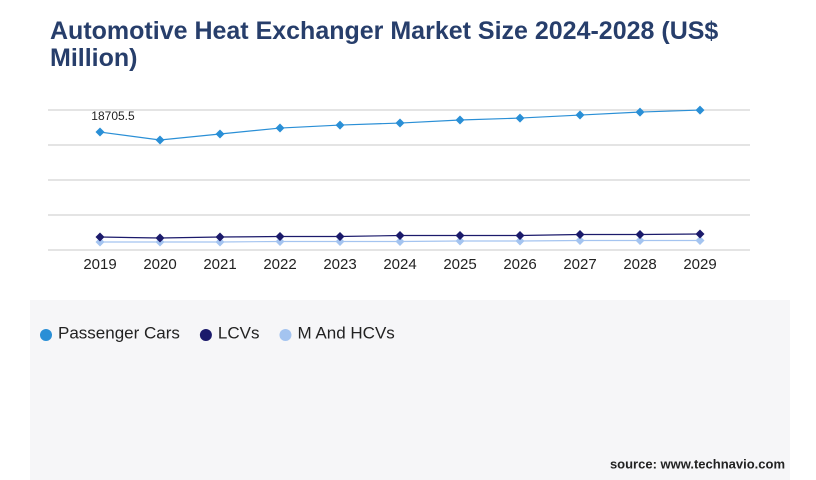  Describe the element at coordinates (119, 332) in the screenshot. I see `legend-label: Passenger Cars` at that location.